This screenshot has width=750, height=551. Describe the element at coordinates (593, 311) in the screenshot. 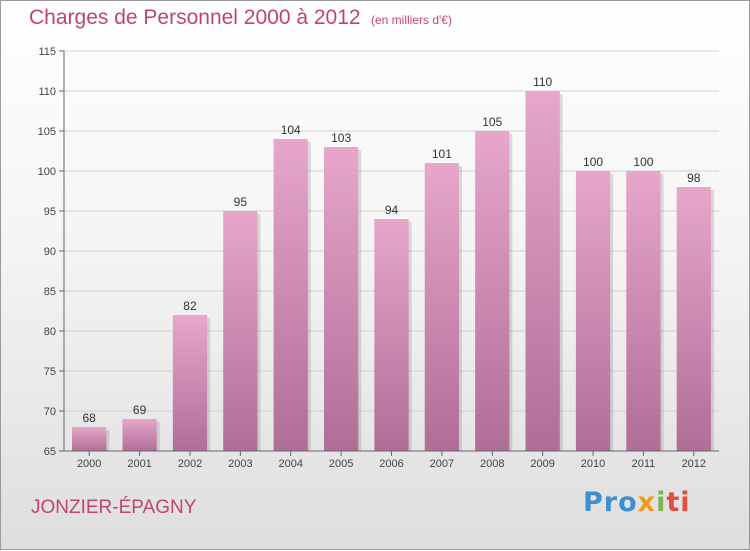

I see `bar-2010` at that location.